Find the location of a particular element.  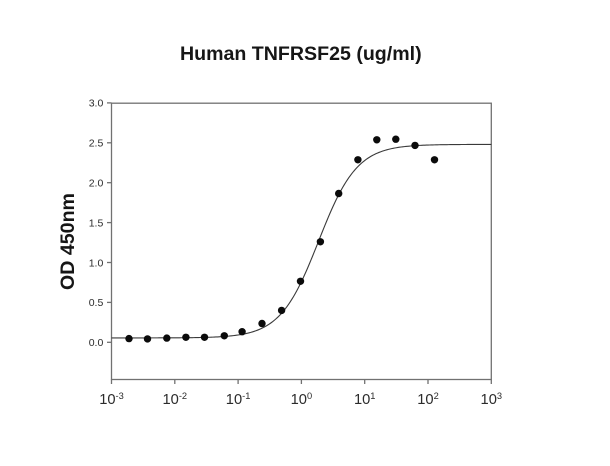

svg-text: 3.0 is located at coordinates (96, 104).